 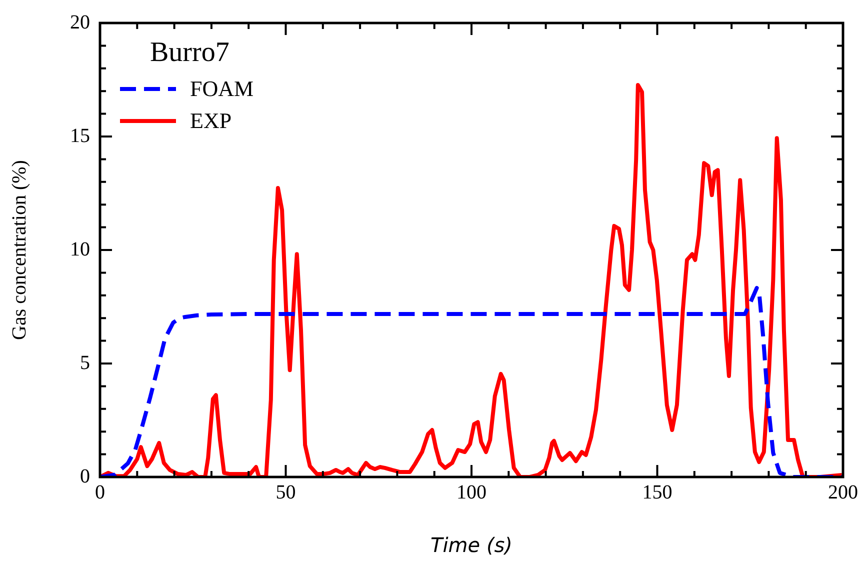 What do you see at coordinates (20, 250) in the screenshot?
I see `y-axis-title: Gas concentration (%)` at bounding box center [20, 250].